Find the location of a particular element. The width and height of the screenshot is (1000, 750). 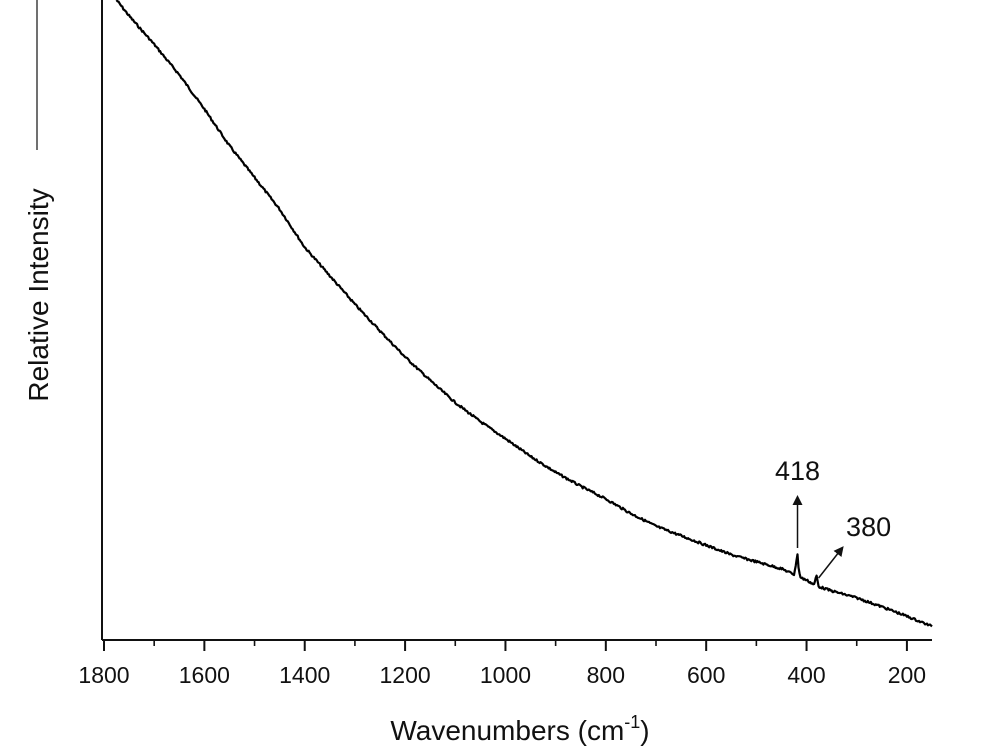

x-tick-label: 600 is located at coordinates (706, 675).